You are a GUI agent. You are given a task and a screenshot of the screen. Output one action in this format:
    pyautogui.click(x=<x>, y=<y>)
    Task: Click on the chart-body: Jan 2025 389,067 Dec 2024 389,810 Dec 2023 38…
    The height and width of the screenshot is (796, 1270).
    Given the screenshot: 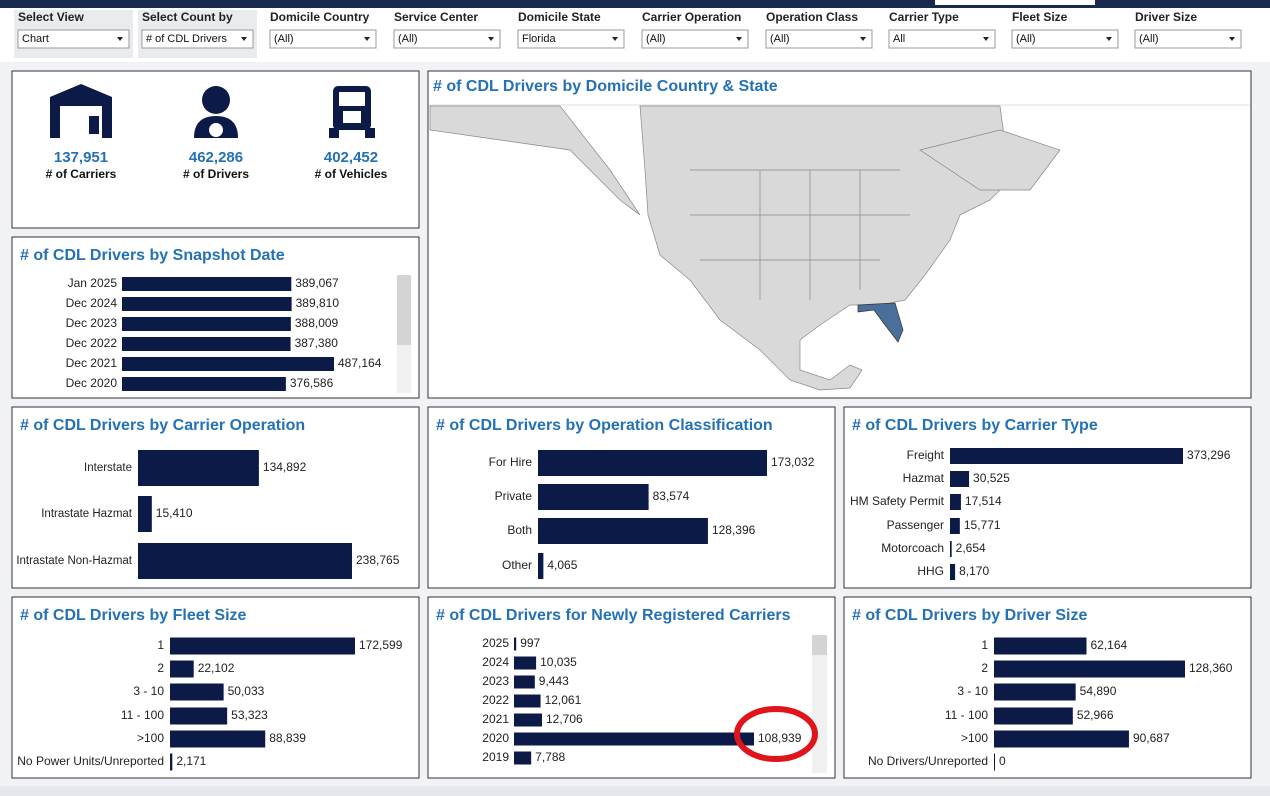 What is the action you would take?
    pyautogui.click(x=224, y=333)
    